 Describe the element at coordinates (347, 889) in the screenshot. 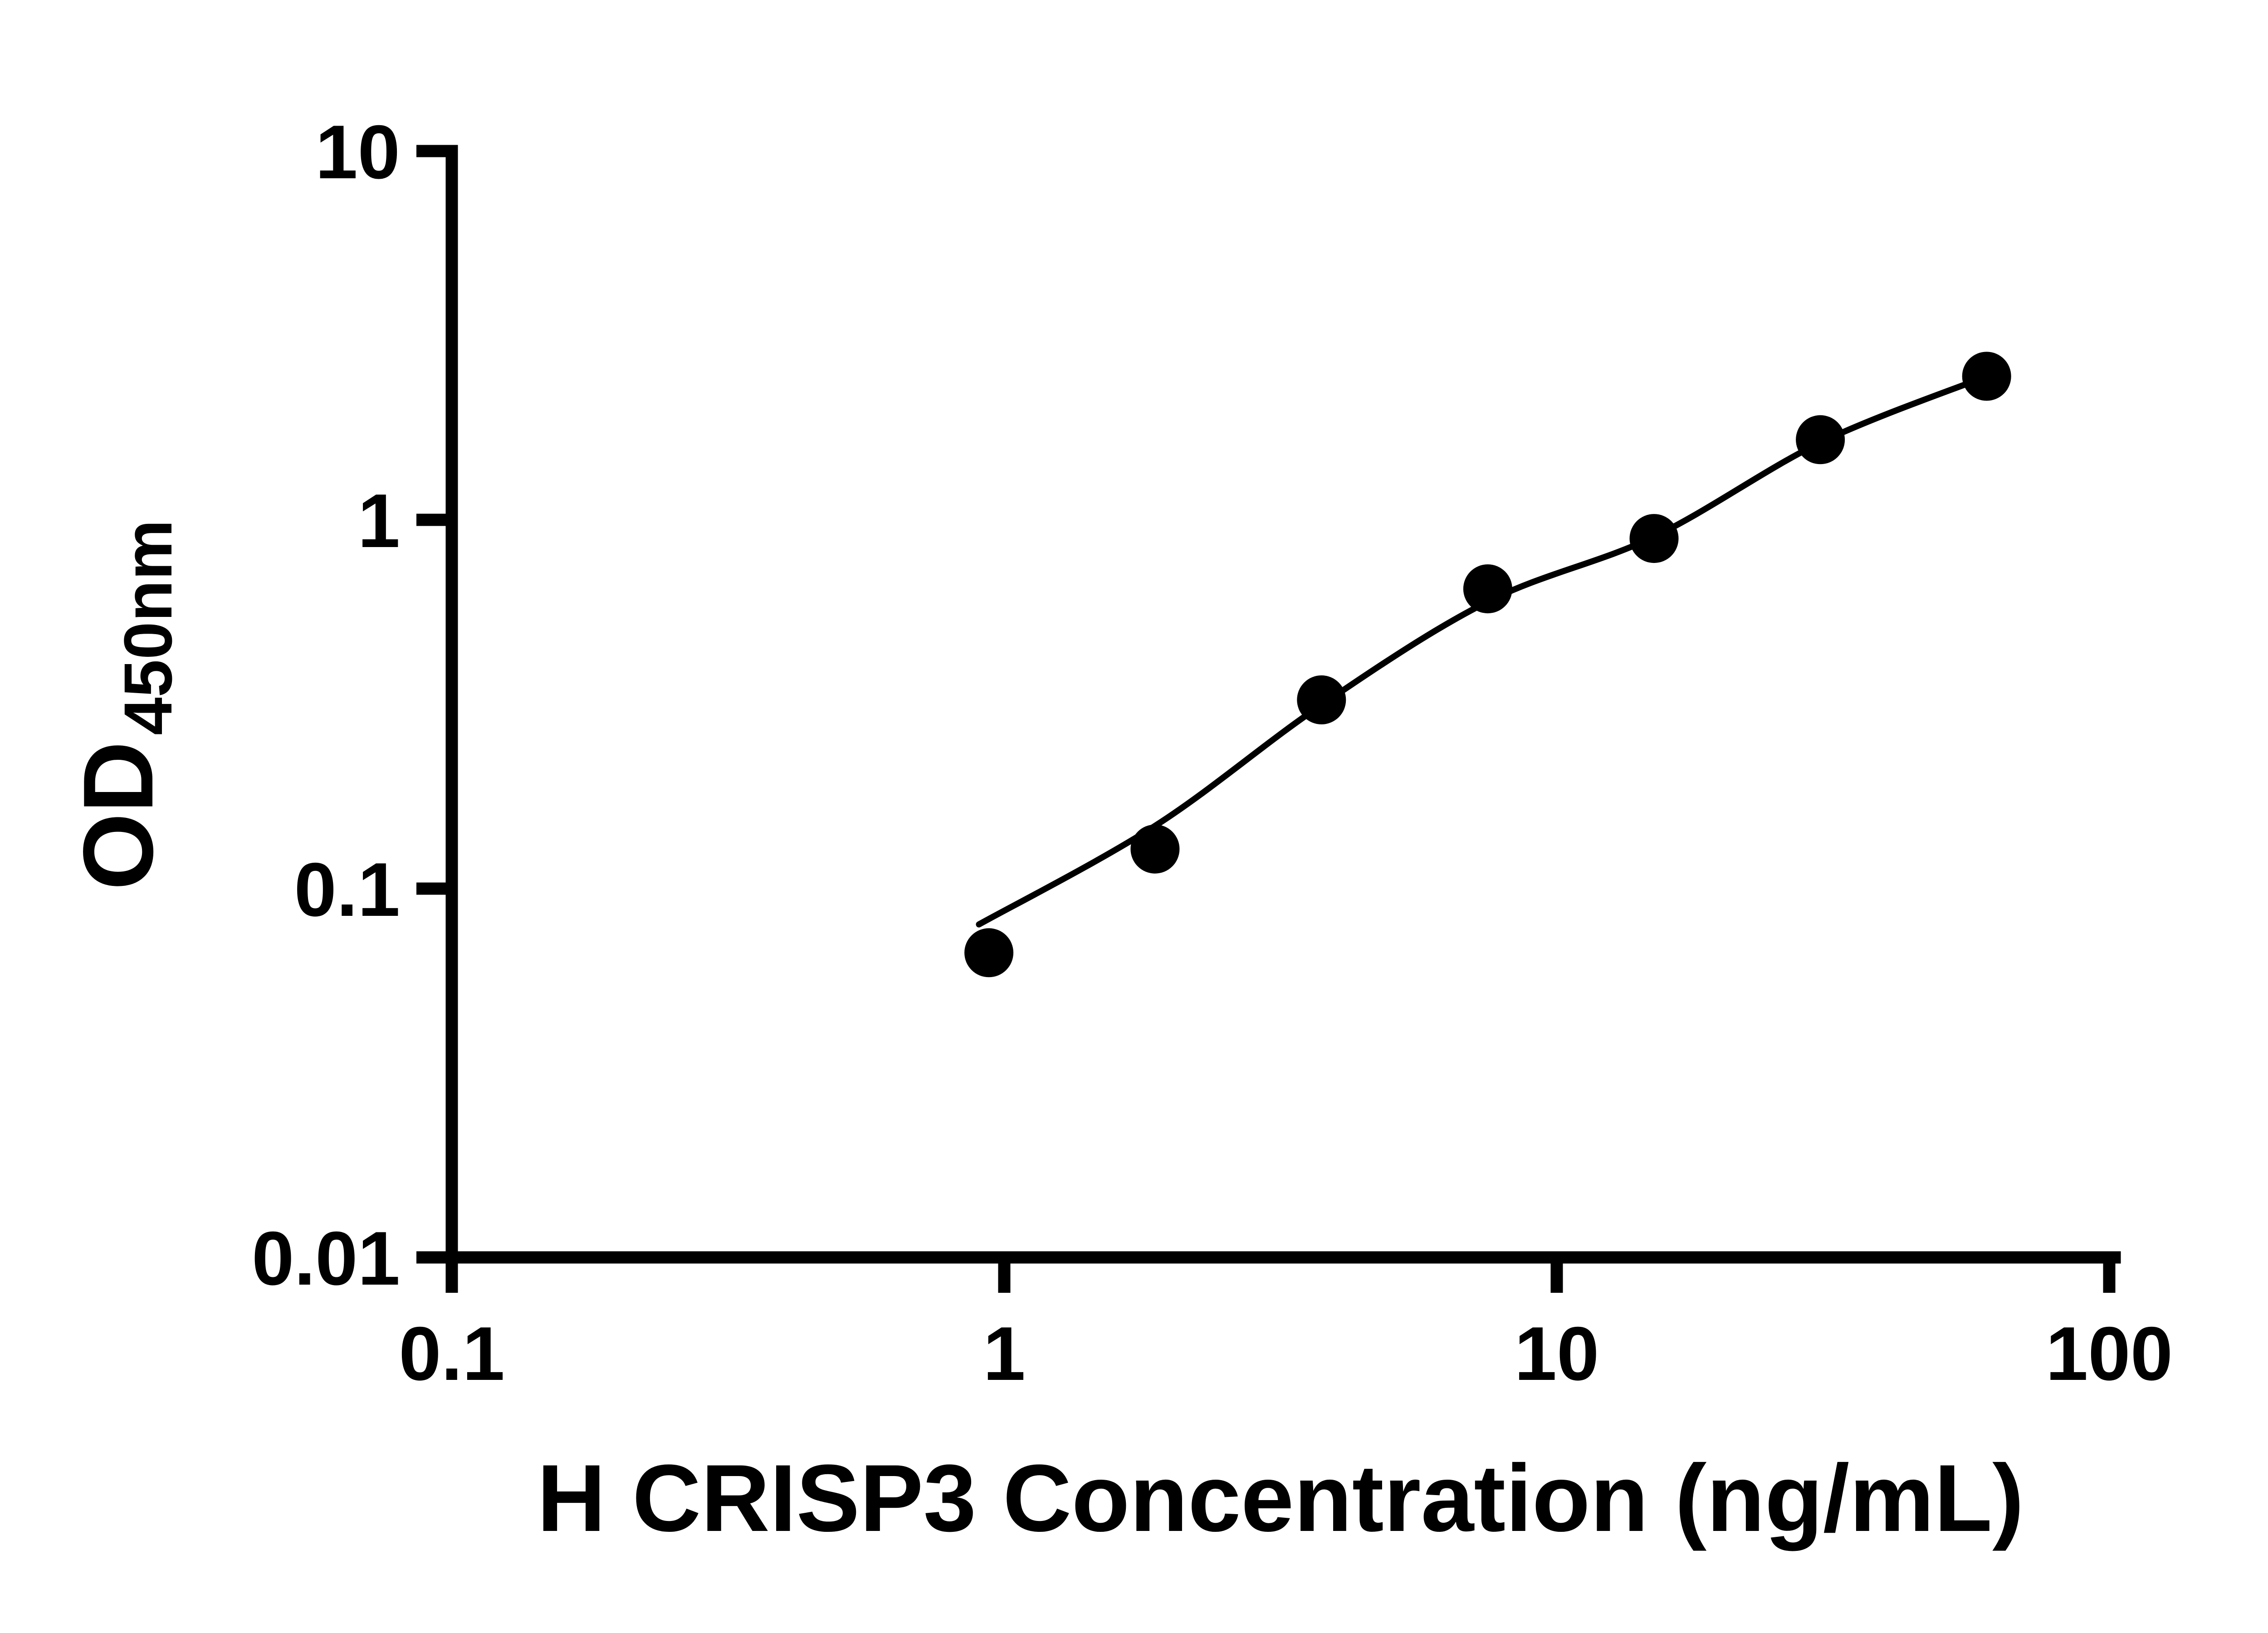

I see `y-tick-label: 0.1` at that location.